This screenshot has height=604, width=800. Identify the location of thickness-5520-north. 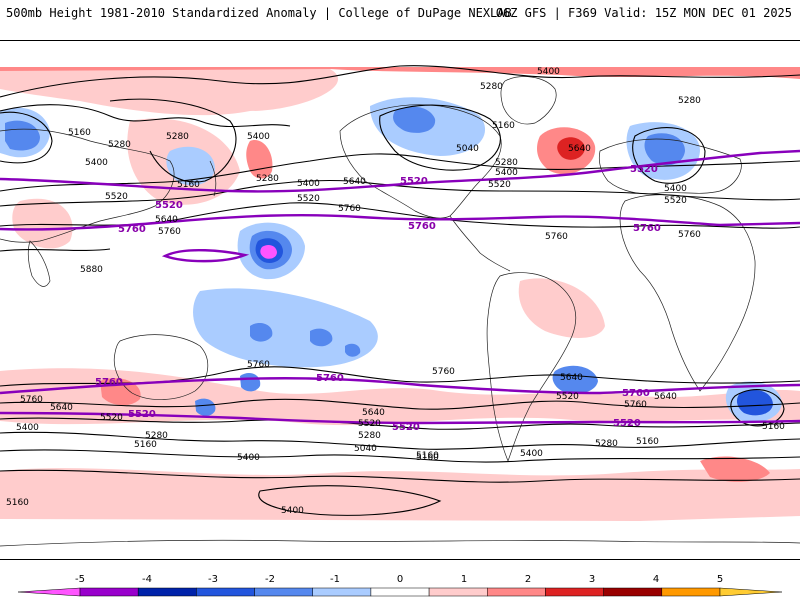
(400, 171).